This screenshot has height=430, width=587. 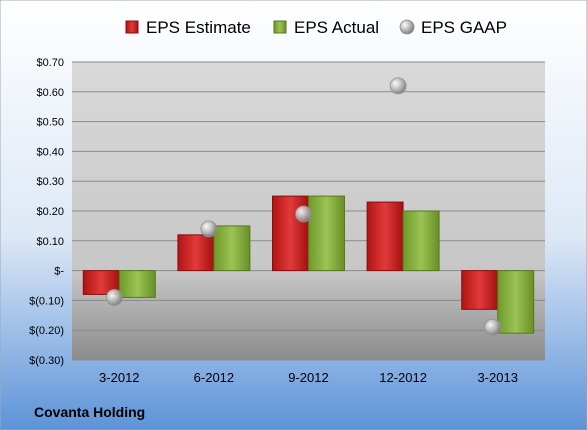 What do you see at coordinates (50, 182) in the screenshot?
I see `y-tick-label: $0.30` at bounding box center [50, 182].